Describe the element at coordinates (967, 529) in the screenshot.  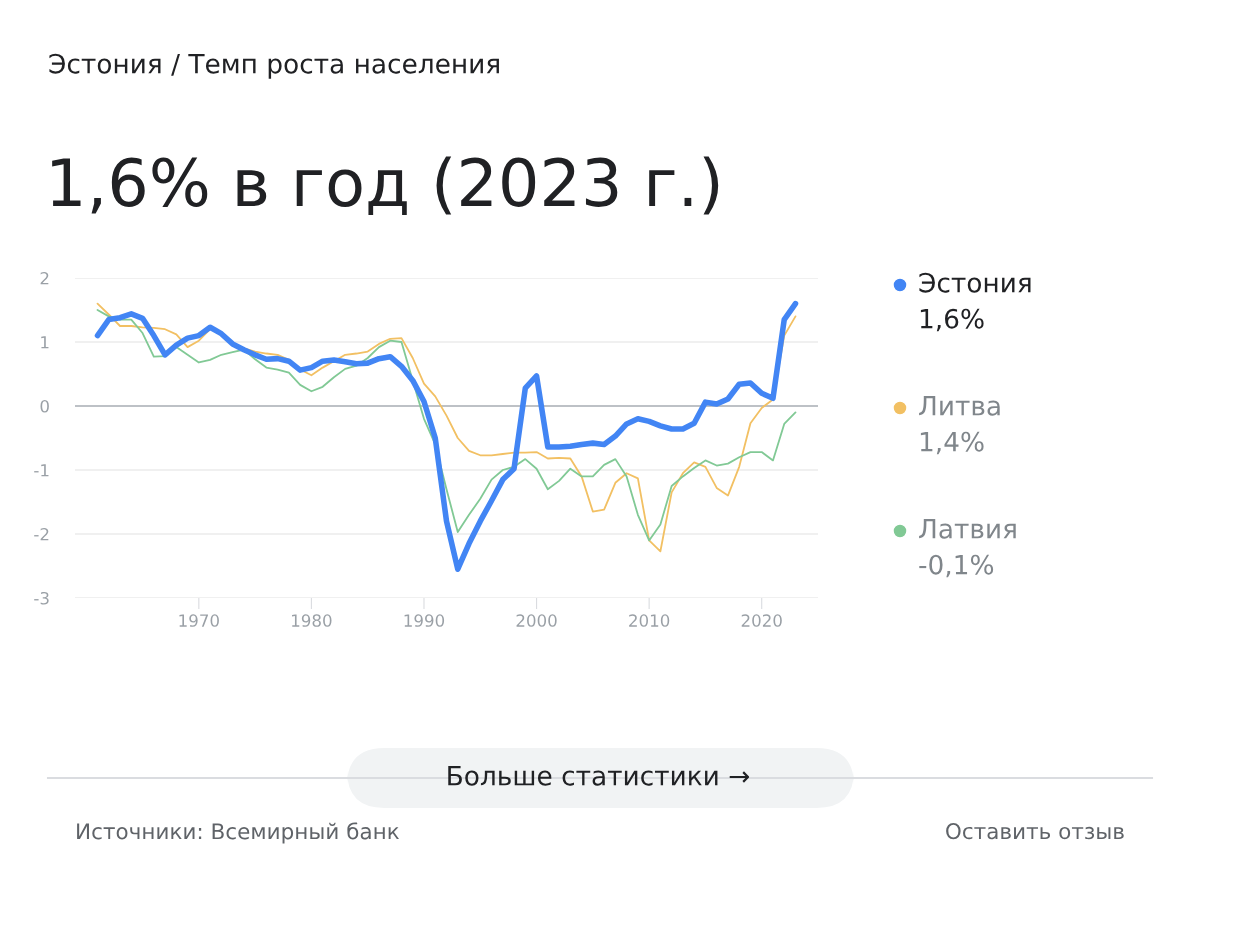
I see `legend-label: Латвия` at that location.